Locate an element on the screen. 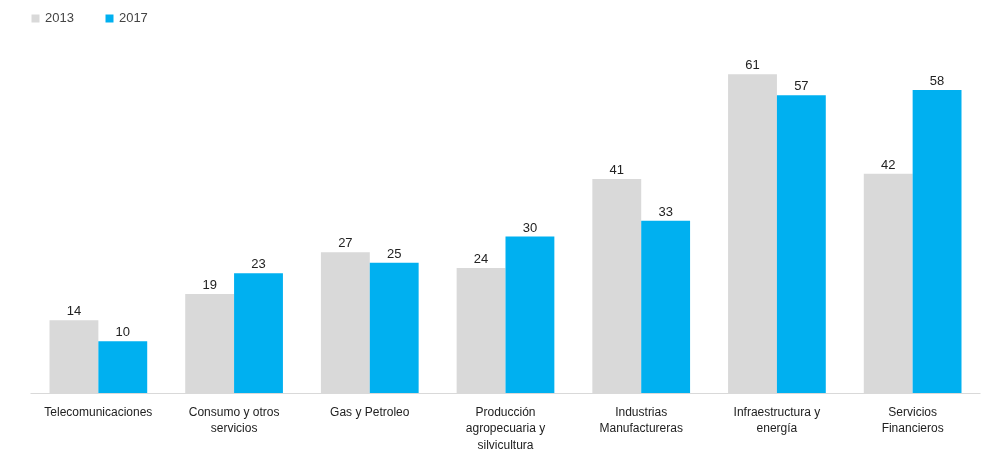 Image resolution: width=1008 pixels, height=461 pixels. data-label: 33 is located at coordinates (665, 211).